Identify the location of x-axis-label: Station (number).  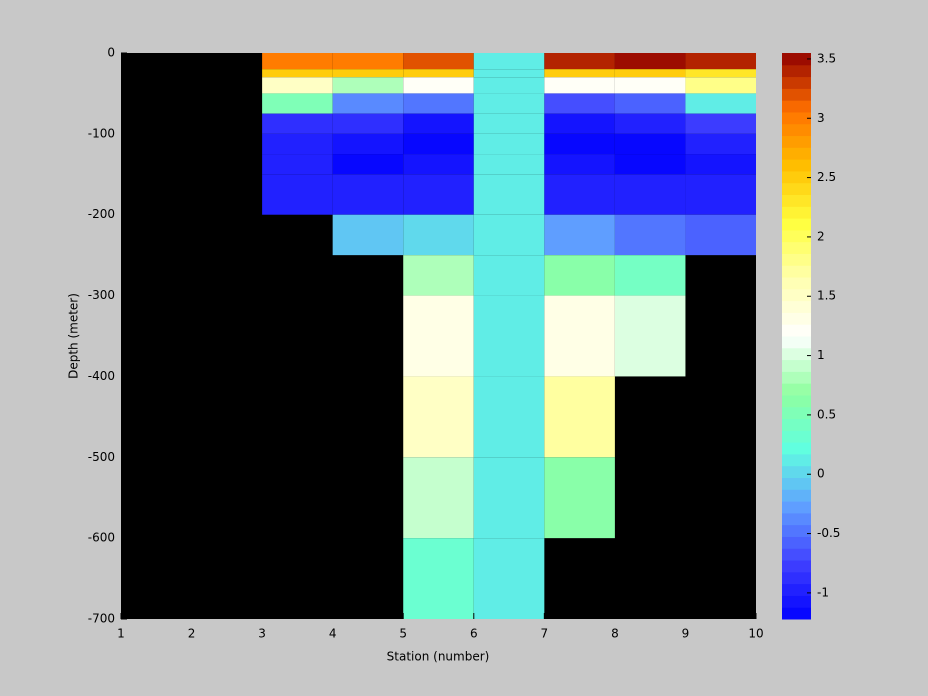
(438, 657).